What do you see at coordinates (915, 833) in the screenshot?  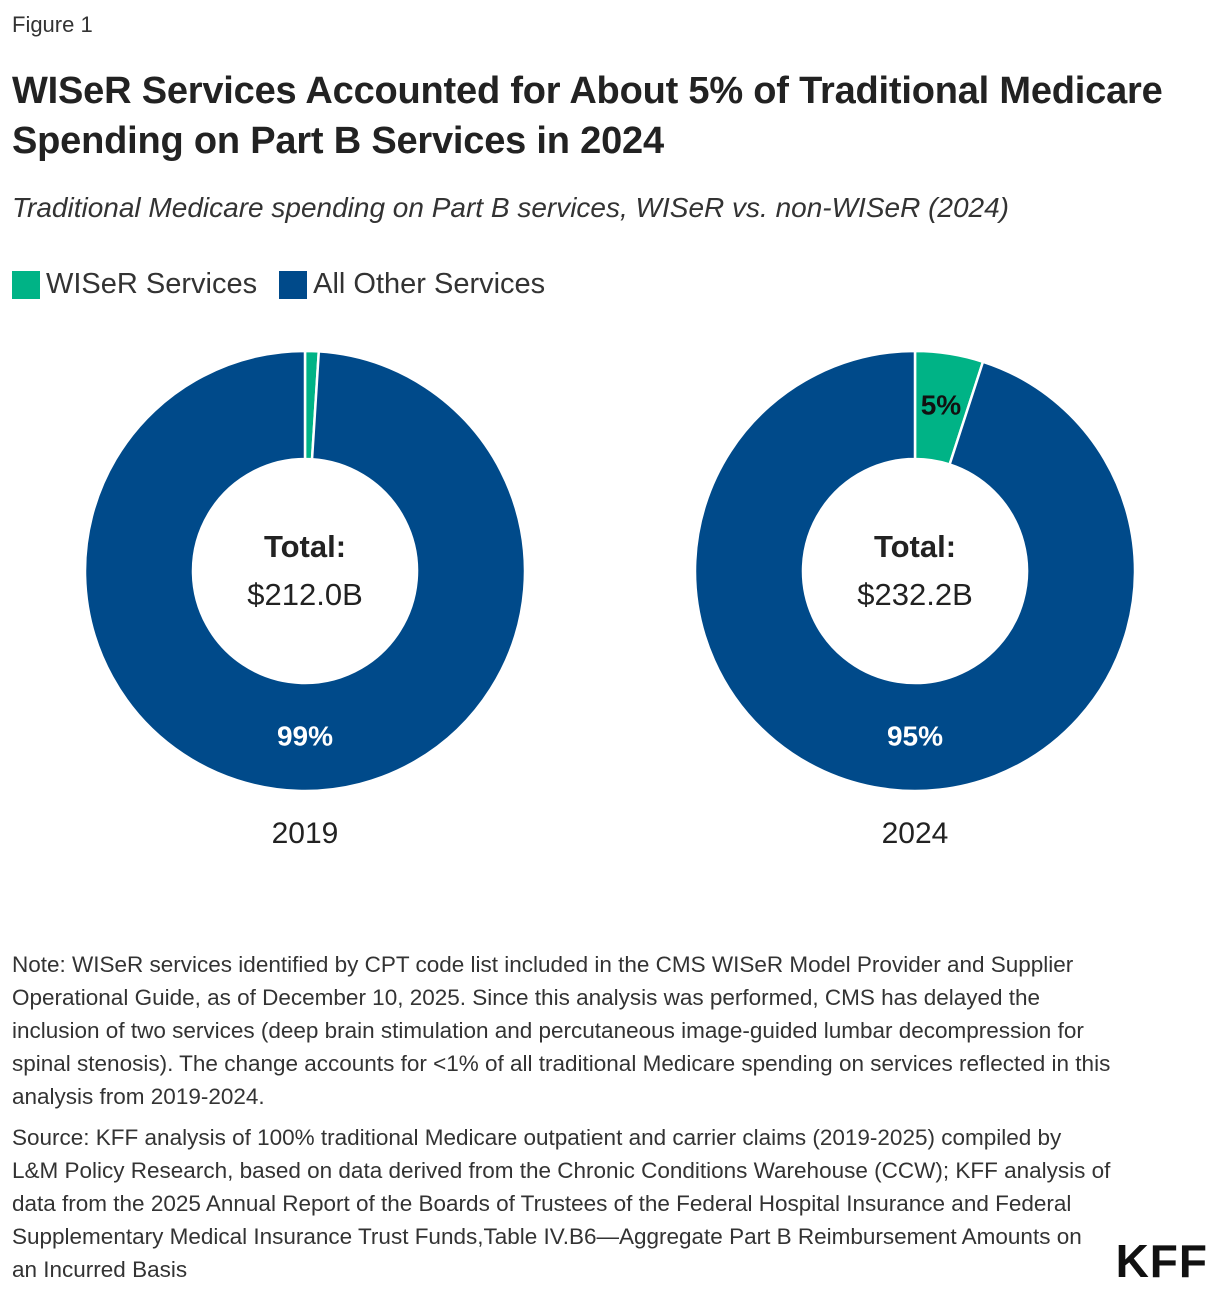 I see `year-label-2024: 2024` at bounding box center [915, 833].